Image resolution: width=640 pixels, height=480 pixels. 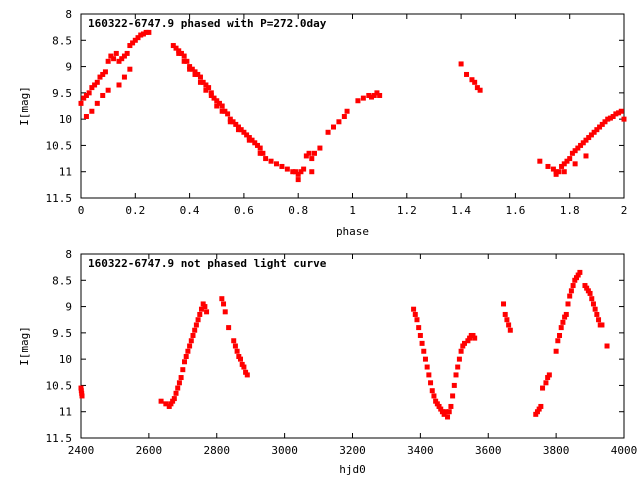 What do you see at coordinates (68, 307) in the screenshot?
I see `y-tick-label: 9` at bounding box center [68, 307].